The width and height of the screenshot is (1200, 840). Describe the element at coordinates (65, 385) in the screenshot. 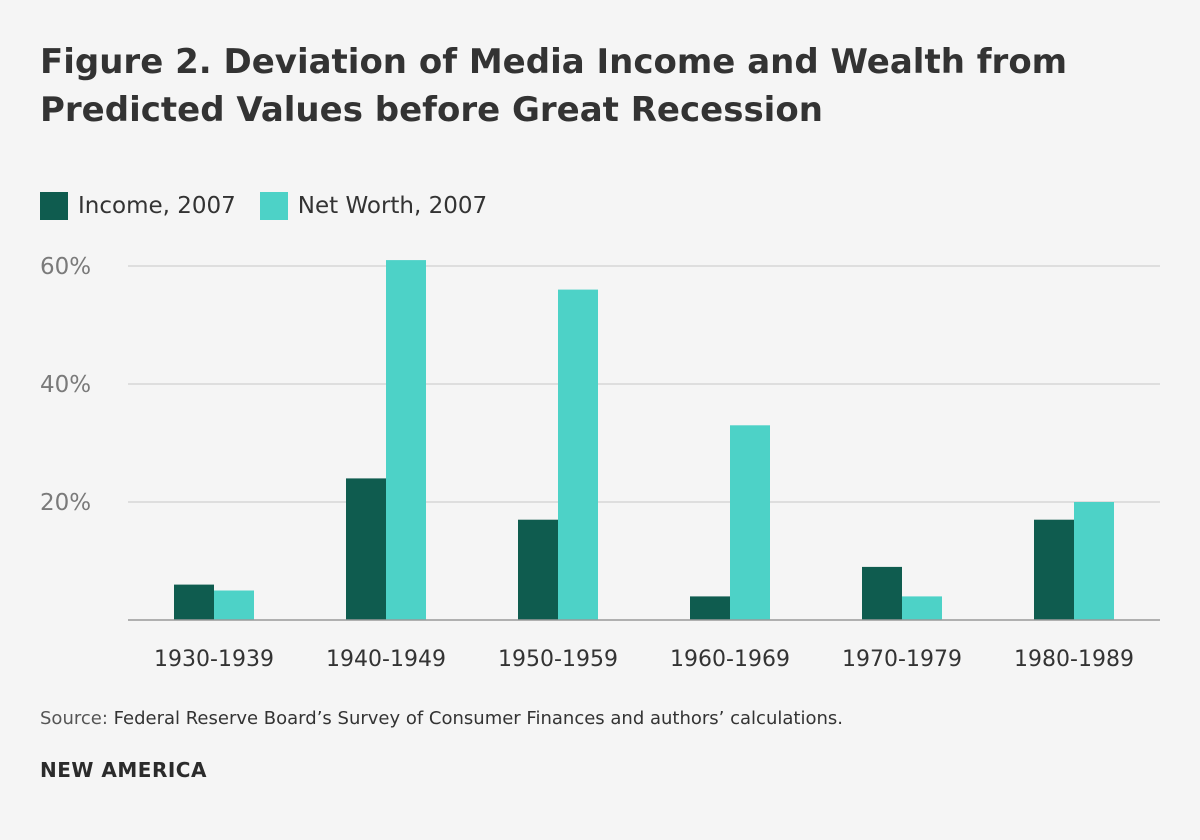

I see `y-tick-label-40: 40%` at that location.